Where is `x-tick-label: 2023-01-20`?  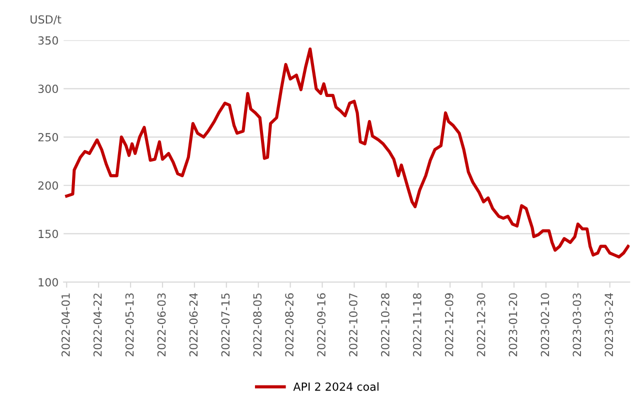
x-tick-label: 2023-01-20 is located at coordinates (513, 324).